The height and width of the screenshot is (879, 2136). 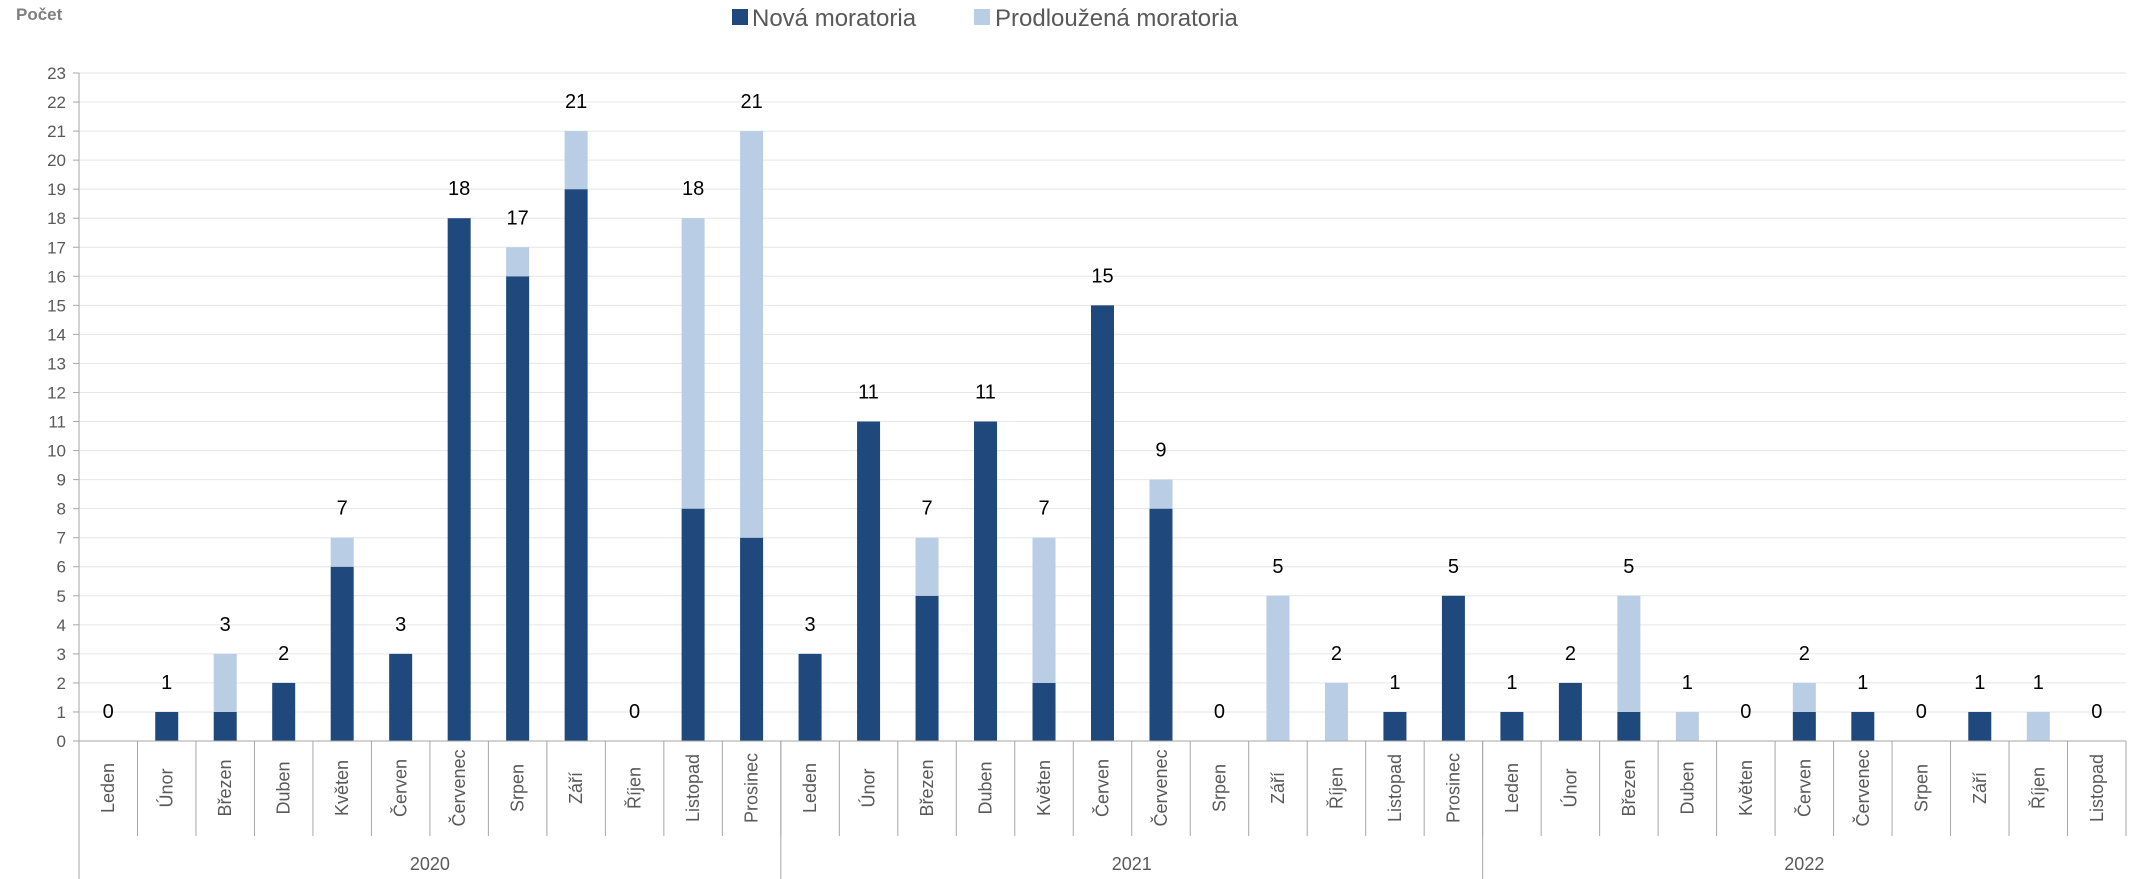 I want to click on y-tick-label: 1, so click(x=61, y=712).